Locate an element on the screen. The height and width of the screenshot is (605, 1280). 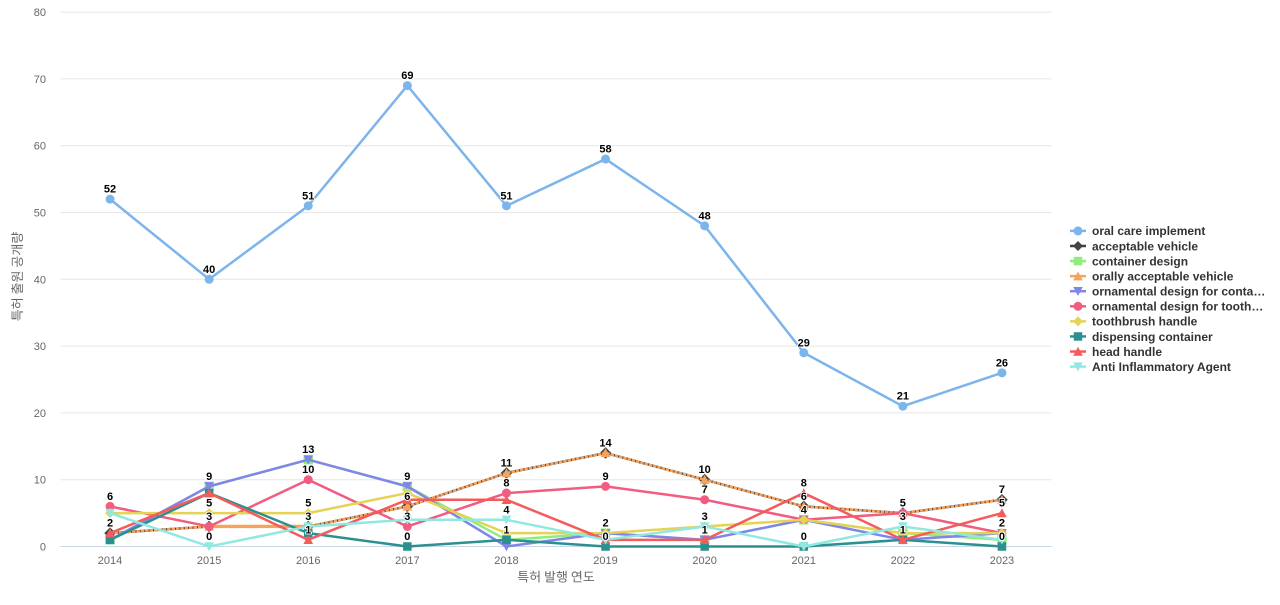
svg-text: 11 is located at coordinates (507, 464).